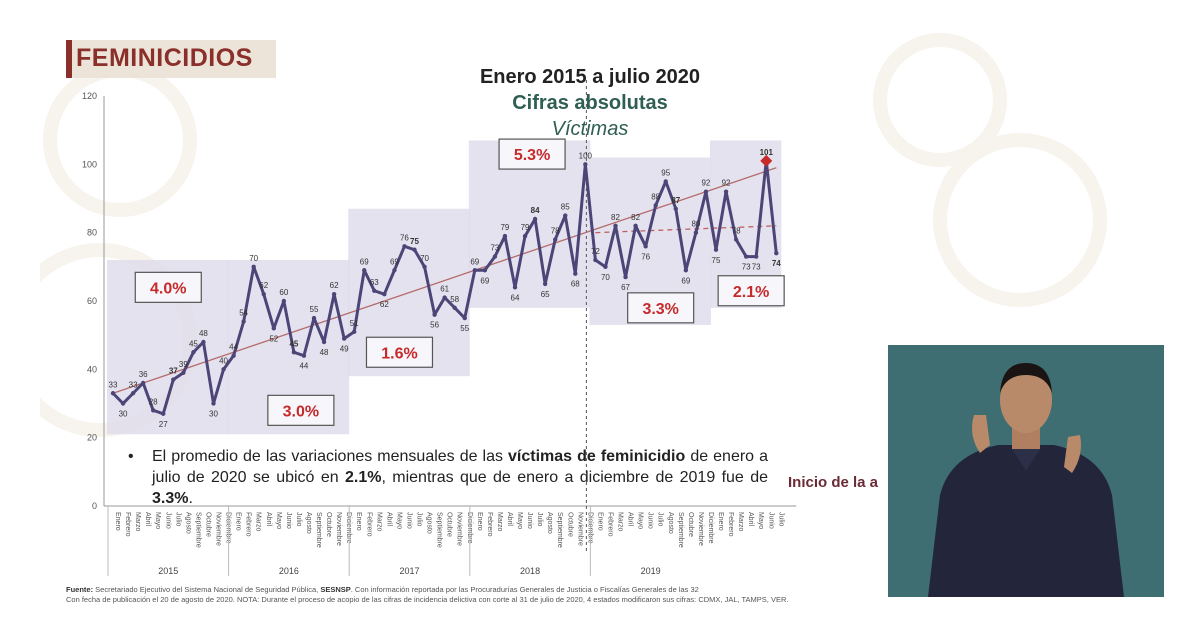  What do you see at coordinates (586, 155) in the screenshot?
I see `data-label: 100` at bounding box center [586, 155].